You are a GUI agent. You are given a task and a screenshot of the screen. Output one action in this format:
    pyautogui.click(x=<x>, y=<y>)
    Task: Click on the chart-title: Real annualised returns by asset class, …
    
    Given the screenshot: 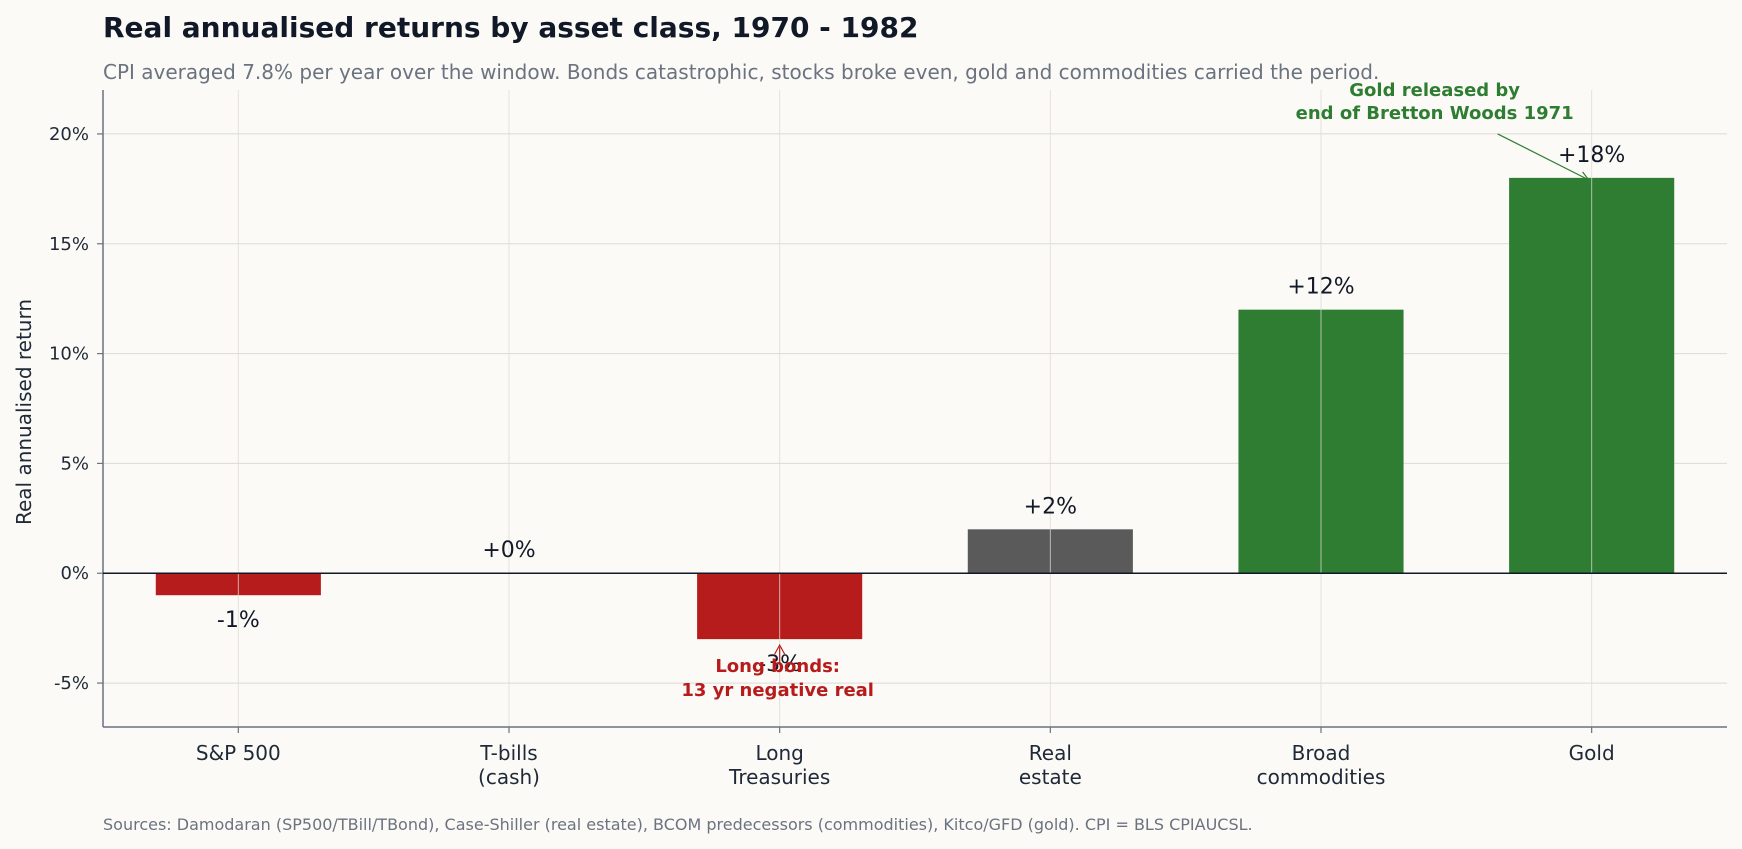 What is the action you would take?
    pyautogui.click(x=510, y=27)
    